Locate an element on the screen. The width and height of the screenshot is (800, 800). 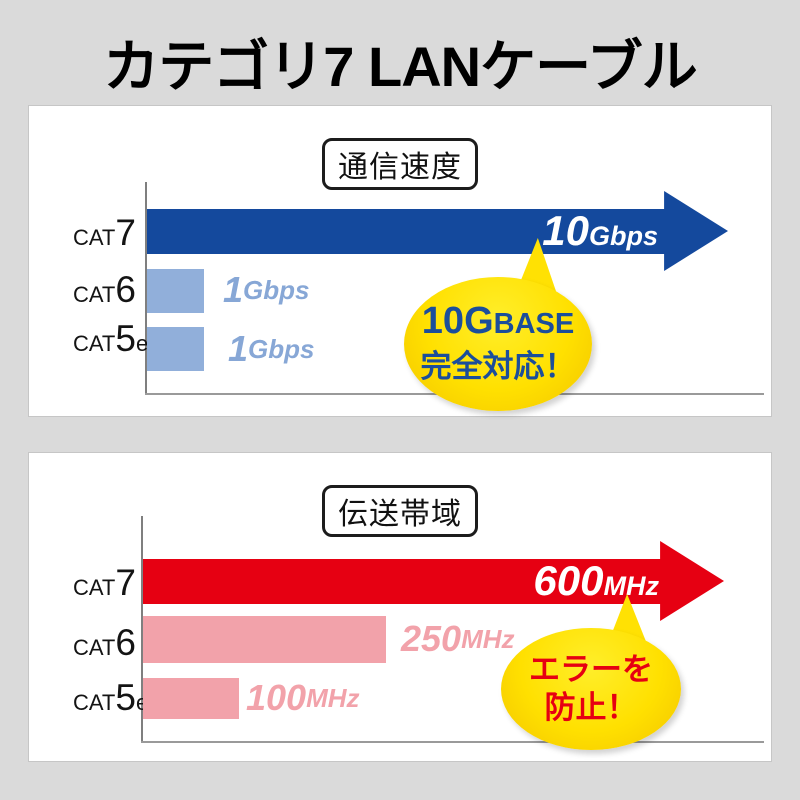
cat6-speed-value: 1 Gbps is located at coordinates (266, 289).